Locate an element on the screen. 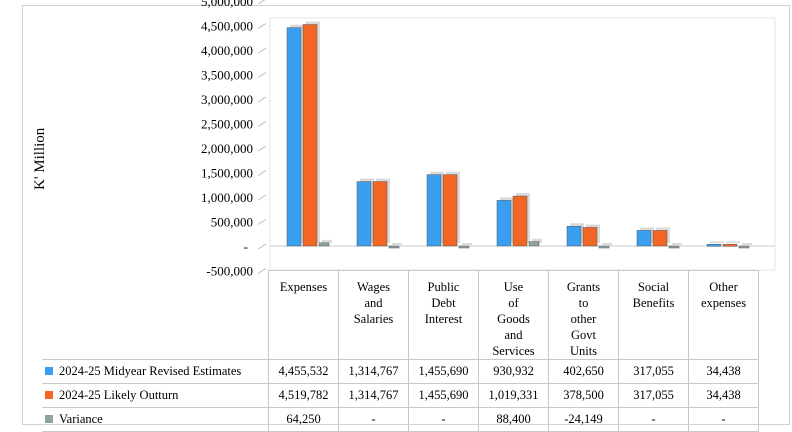 The height and width of the screenshot is (432, 792). y-tick-label: 5,000,000 is located at coordinates (227, 4).